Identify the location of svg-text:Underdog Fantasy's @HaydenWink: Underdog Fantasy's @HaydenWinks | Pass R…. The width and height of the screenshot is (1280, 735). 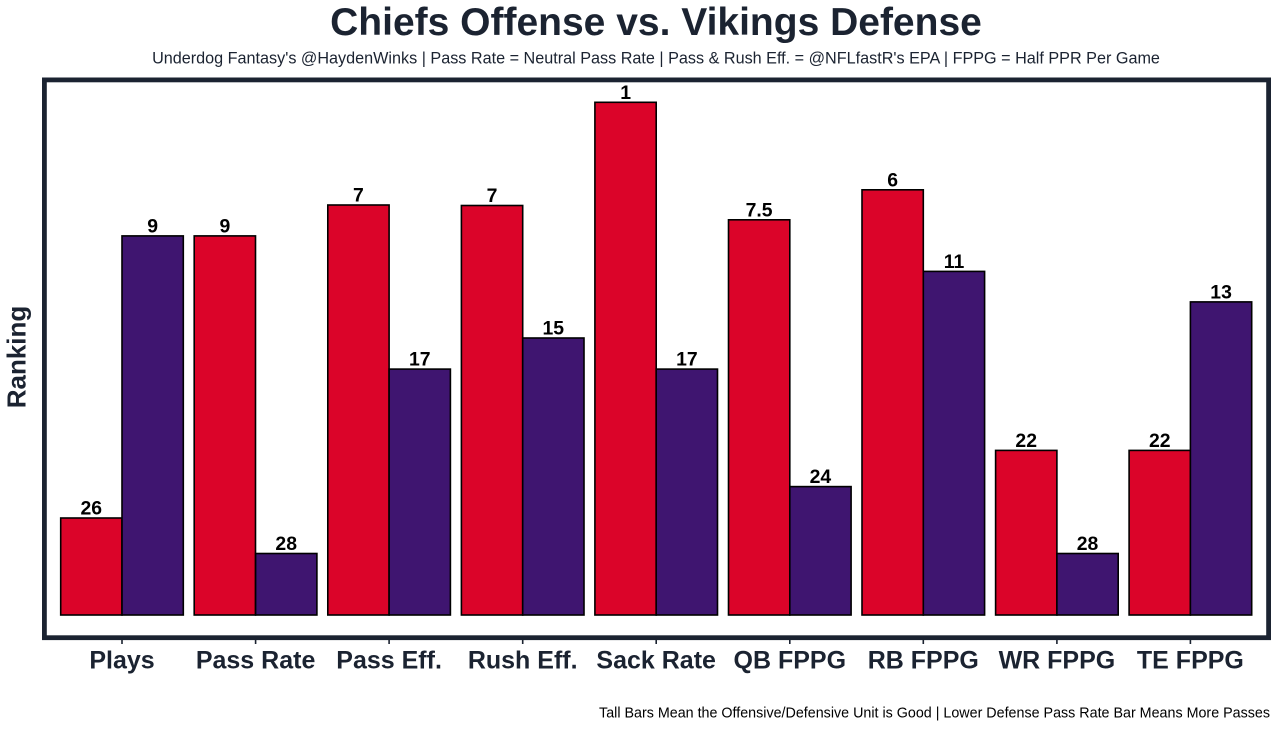
(656, 58).